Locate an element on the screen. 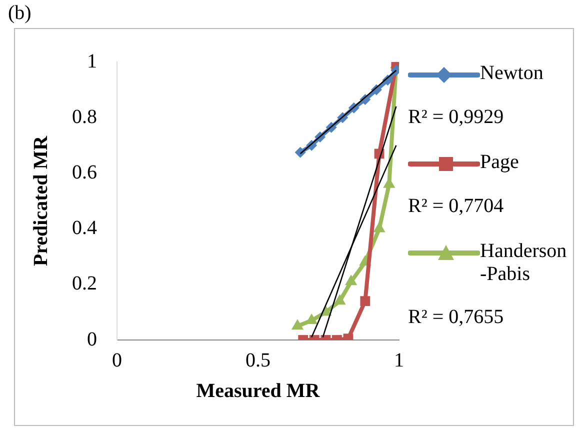 The height and width of the screenshot is (428, 577). text: R² = 0,7655 is located at coordinates (456, 317).